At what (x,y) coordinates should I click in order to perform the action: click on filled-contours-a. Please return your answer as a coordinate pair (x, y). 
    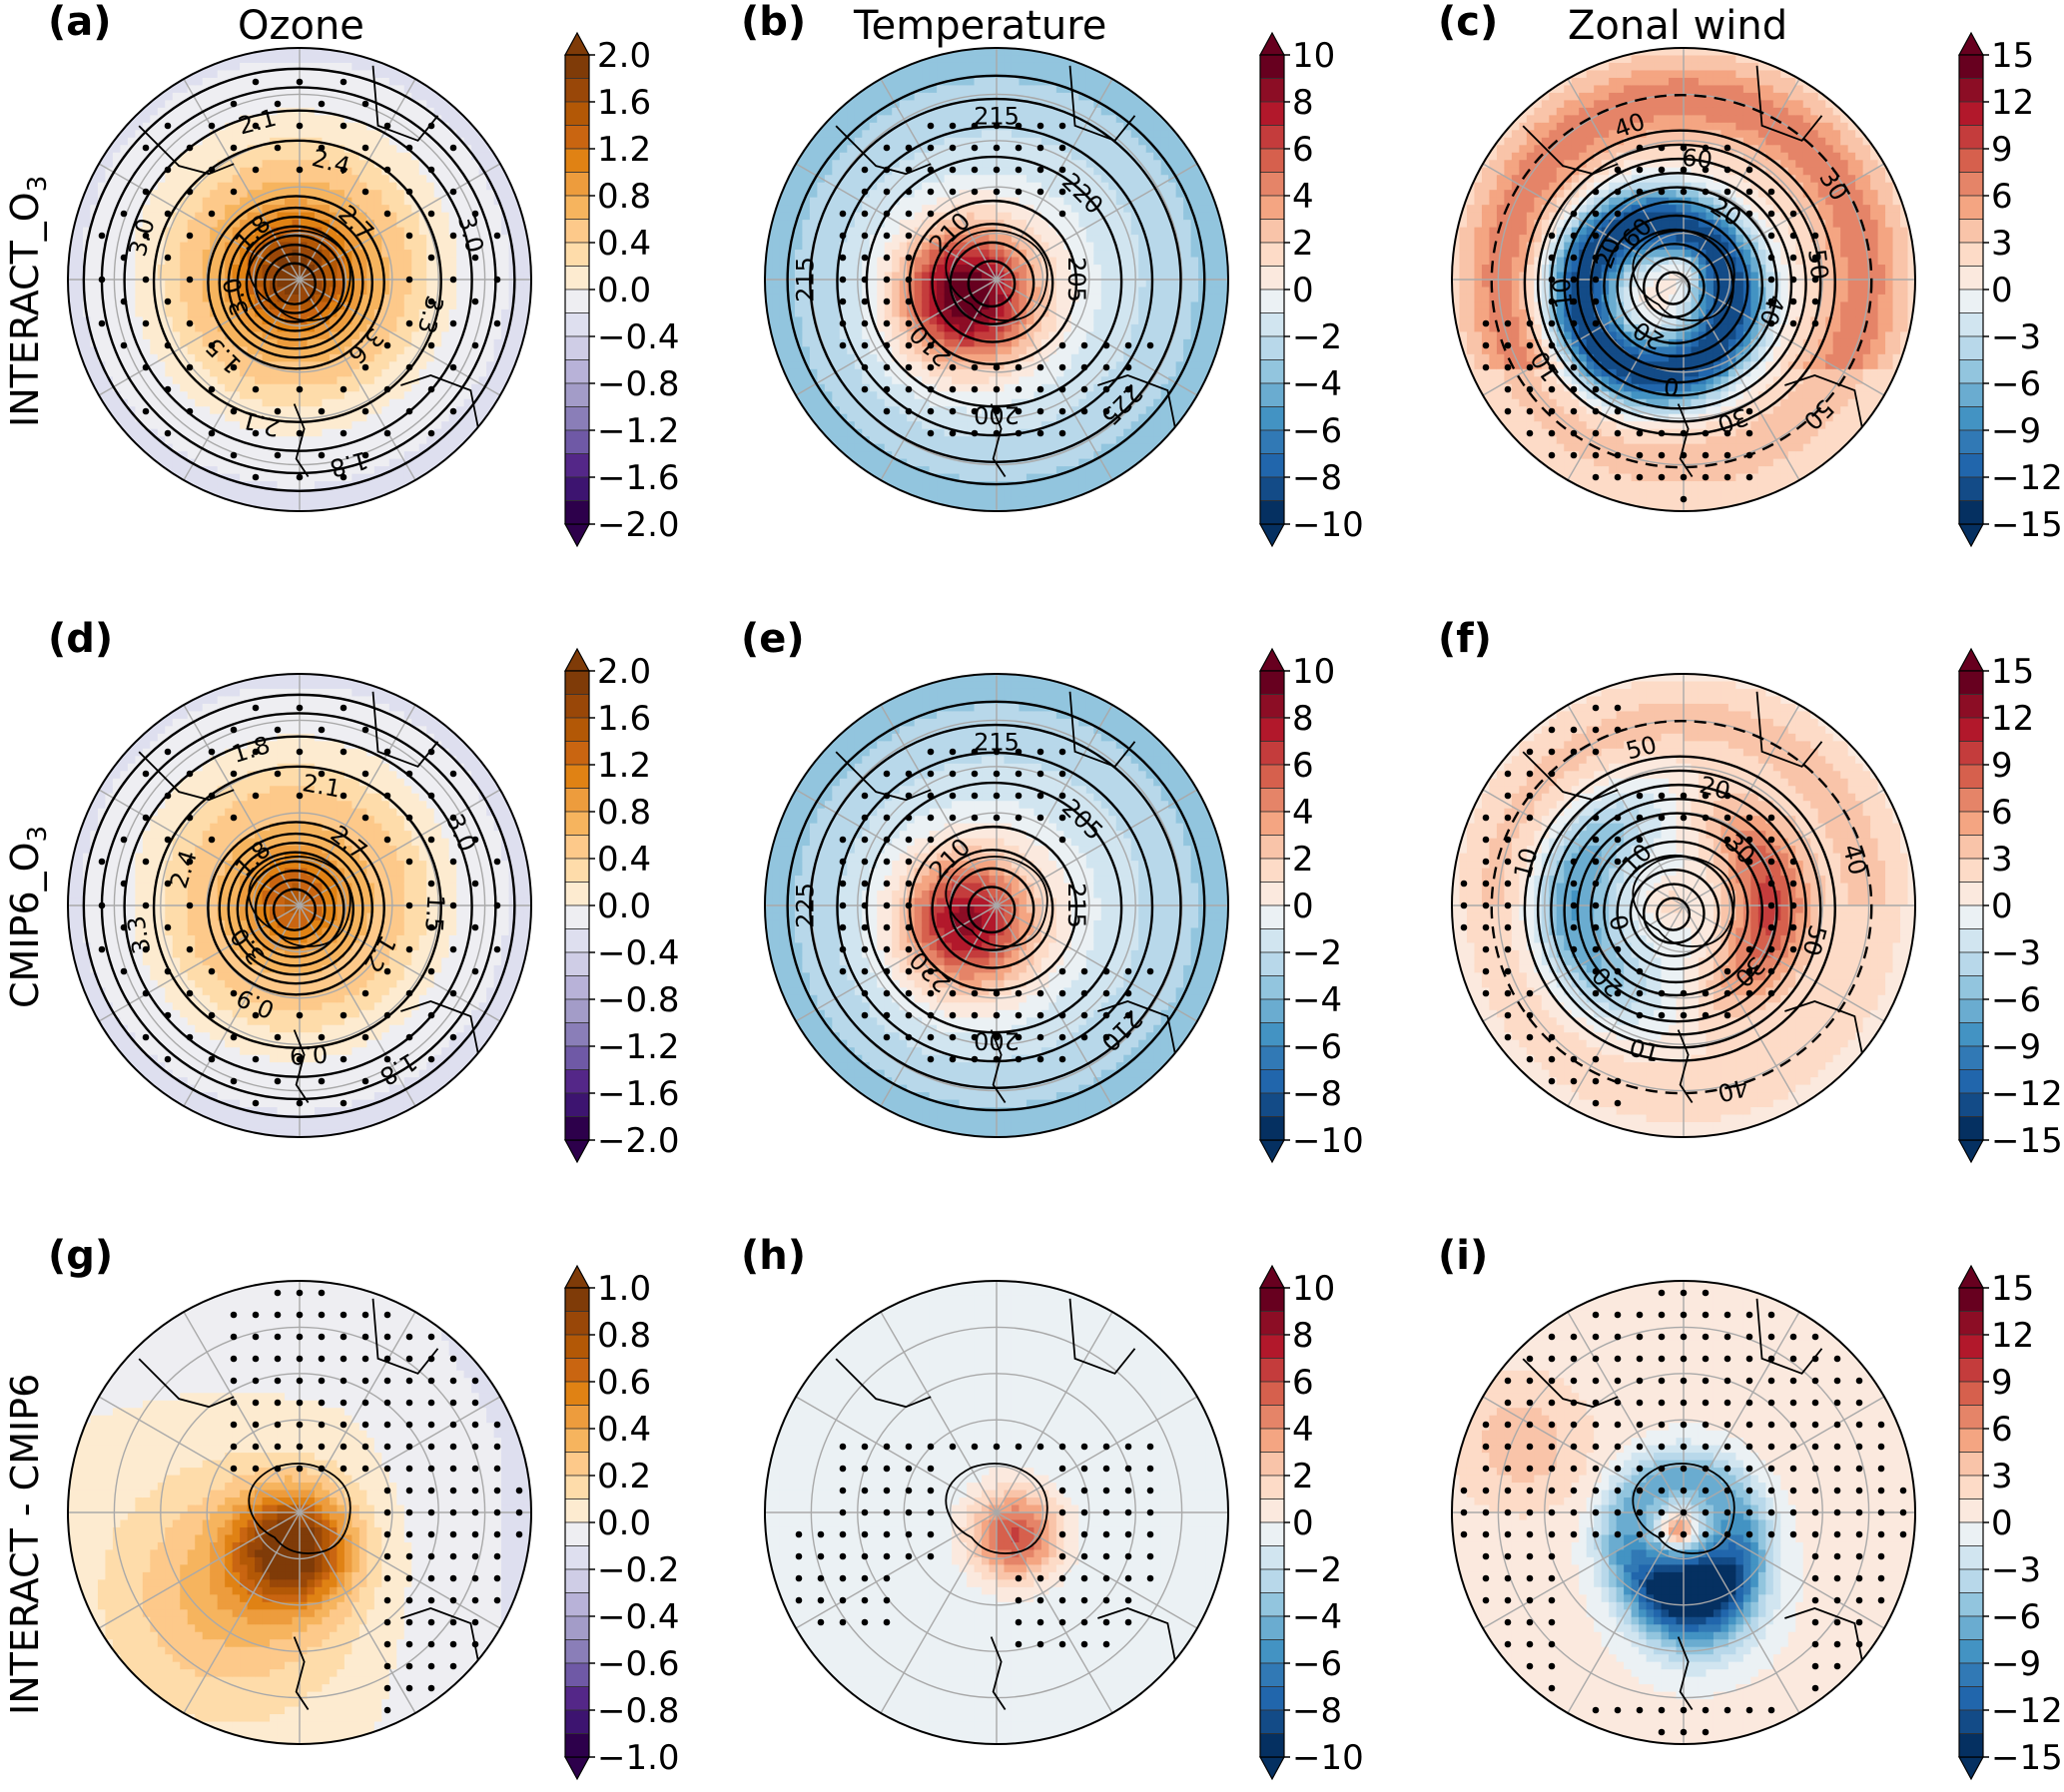
    Looking at the image, I should click on (300, 280).